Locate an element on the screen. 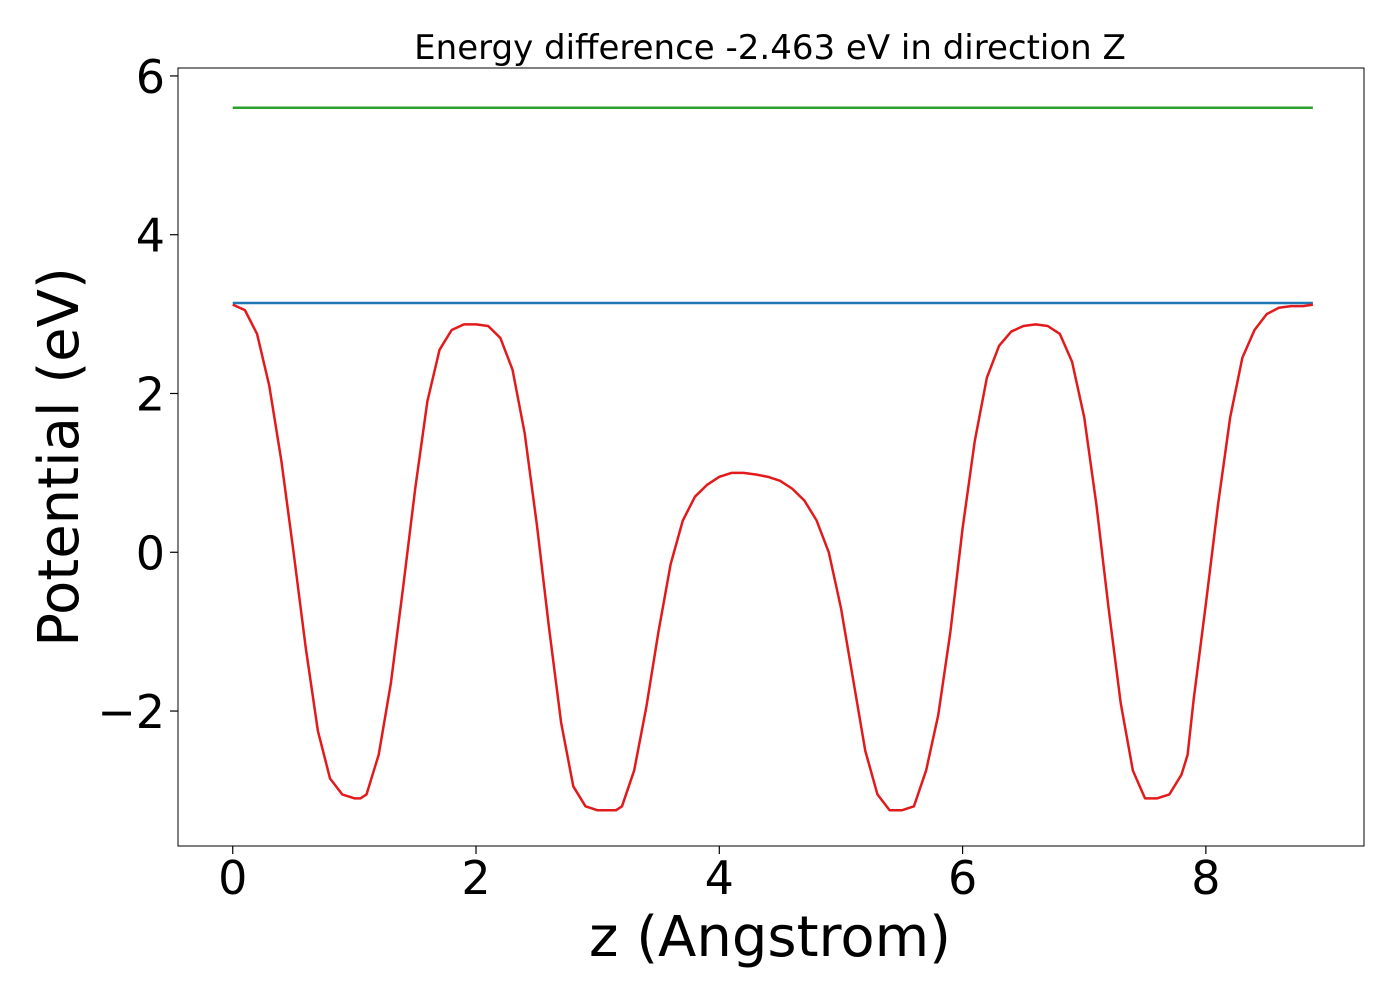 Image resolution: width=1400 pixels, height=1000 pixels. y-axis: −2 0 2 4 6 is located at coordinates (137, 394).